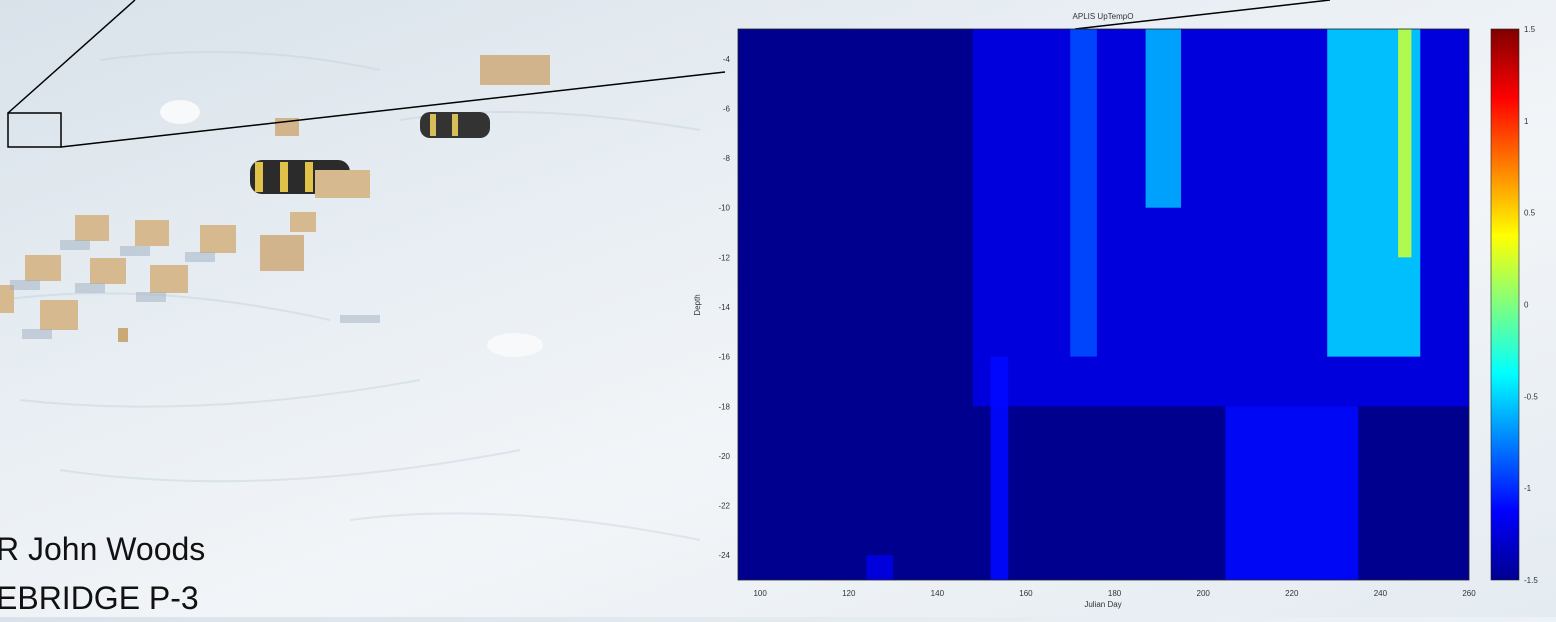  I want to click on x-tick-label: 240, so click(1381, 593).